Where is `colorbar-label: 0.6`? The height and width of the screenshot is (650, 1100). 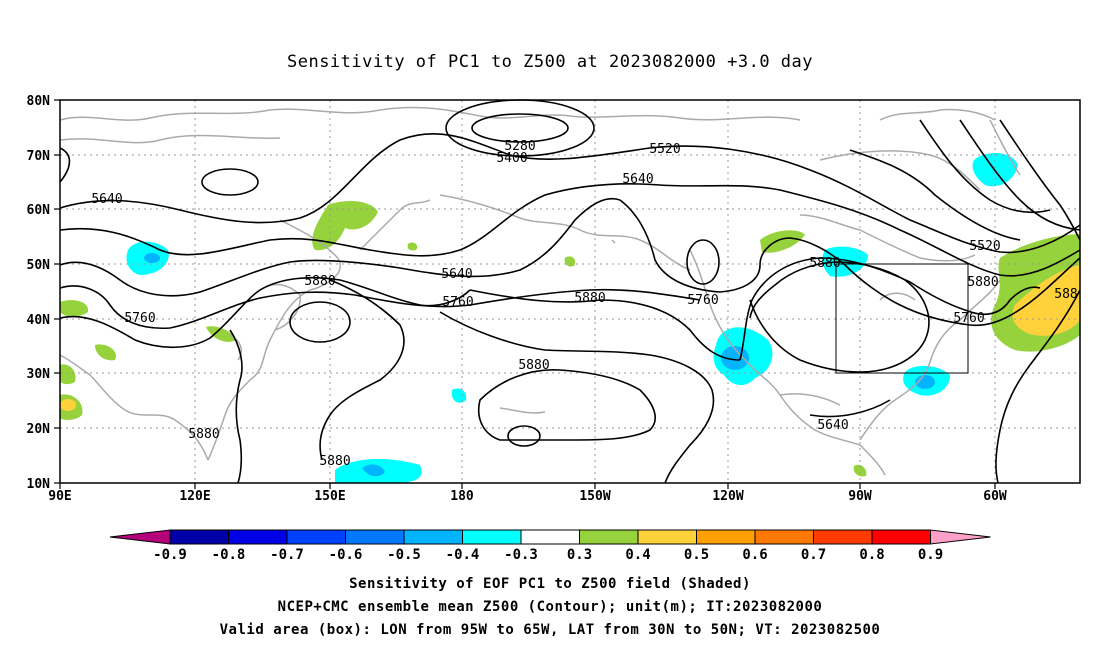
colorbar-label: 0.6 is located at coordinates (754, 555).